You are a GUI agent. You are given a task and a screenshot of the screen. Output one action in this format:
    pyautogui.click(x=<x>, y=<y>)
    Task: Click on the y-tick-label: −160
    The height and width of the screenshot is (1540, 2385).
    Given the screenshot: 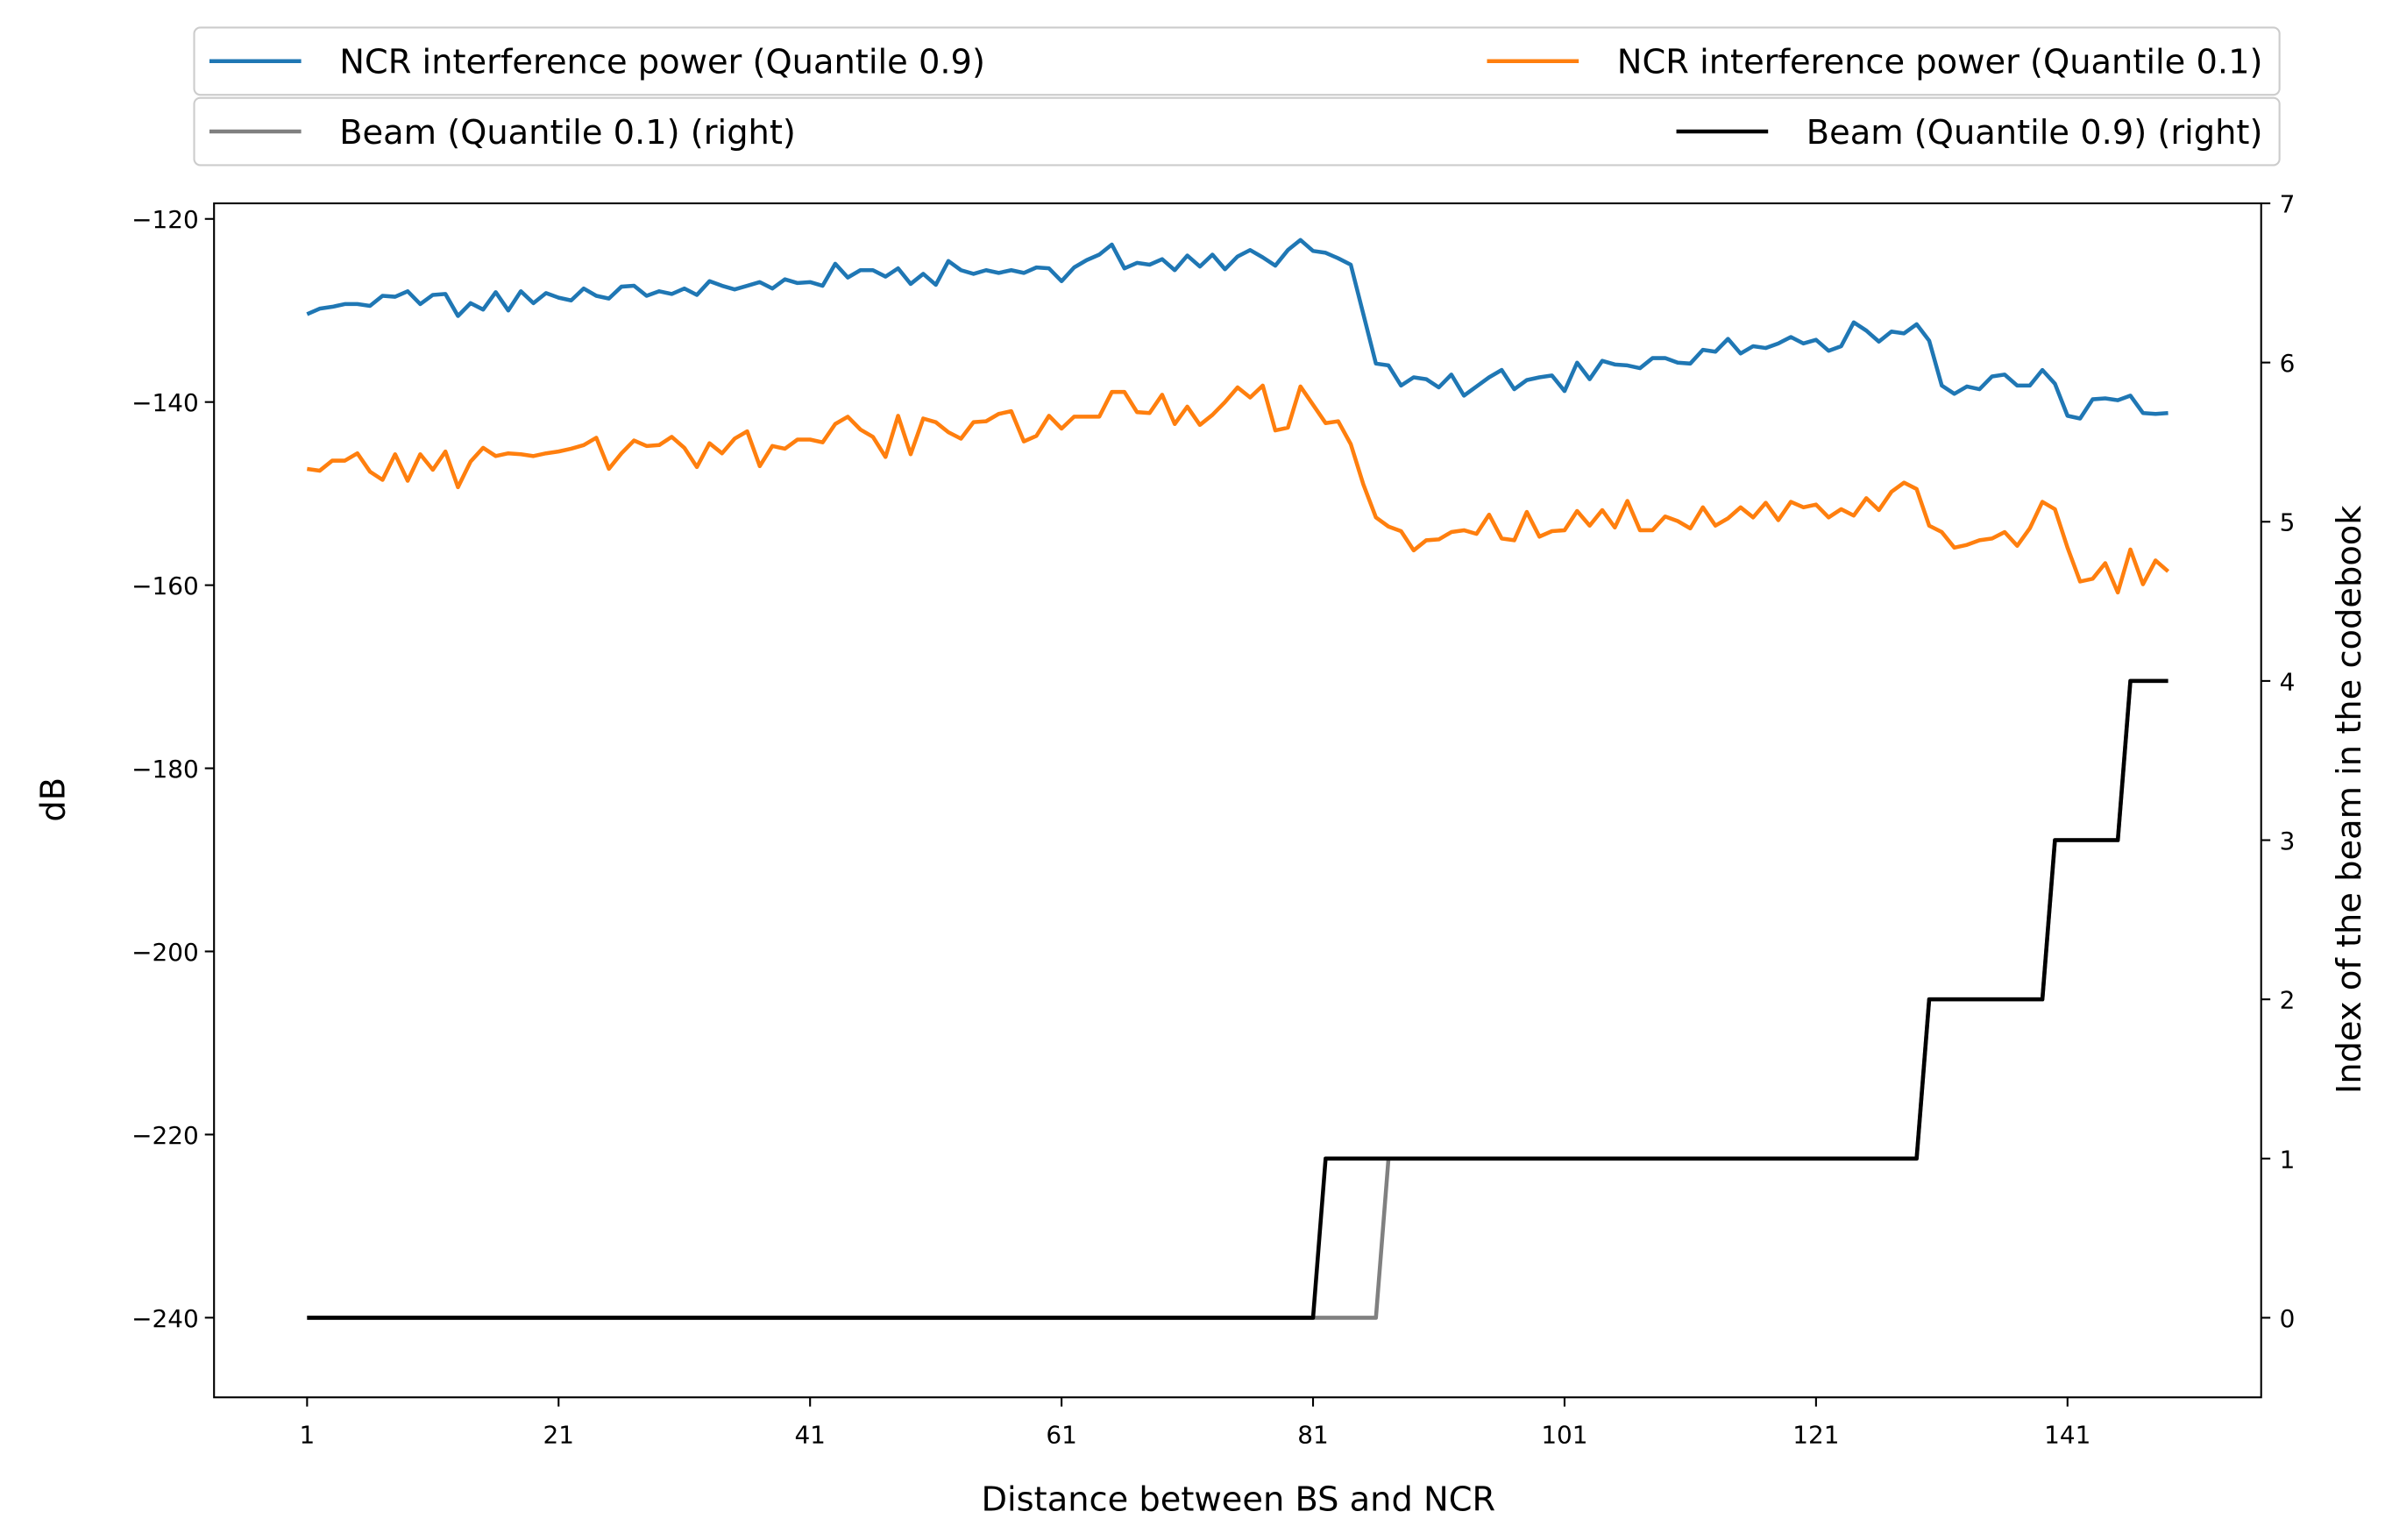 What is the action you would take?
    pyautogui.click(x=165, y=585)
    